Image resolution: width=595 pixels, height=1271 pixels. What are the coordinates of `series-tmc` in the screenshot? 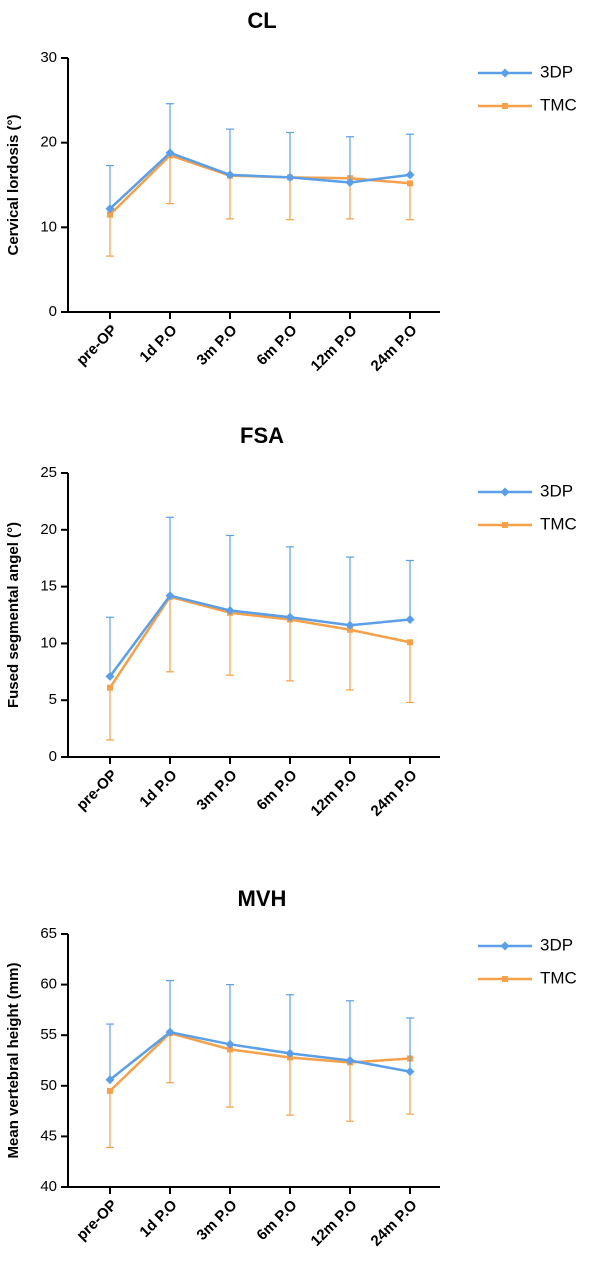 It's located at (260, 667).